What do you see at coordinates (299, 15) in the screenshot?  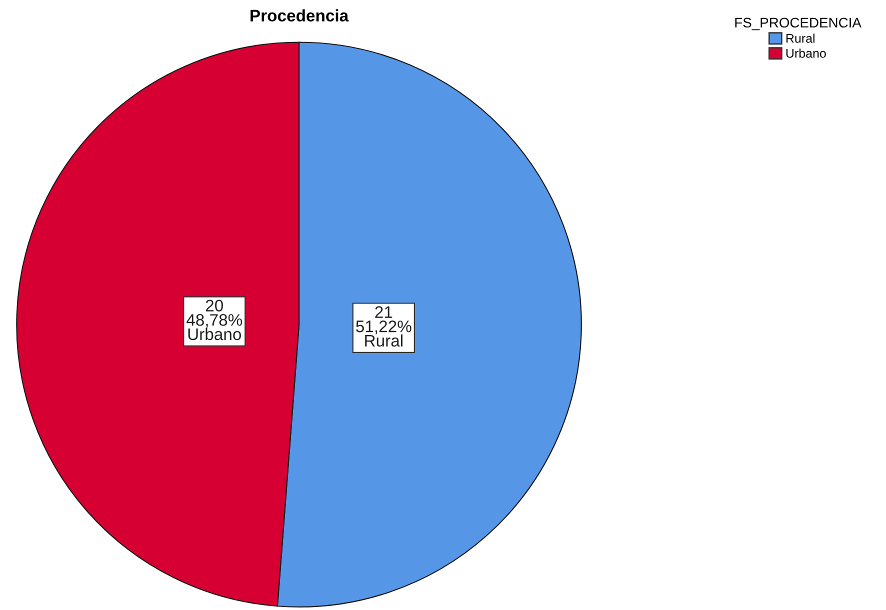 I see `chart-title: Procedencia` at bounding box center [299, 15].